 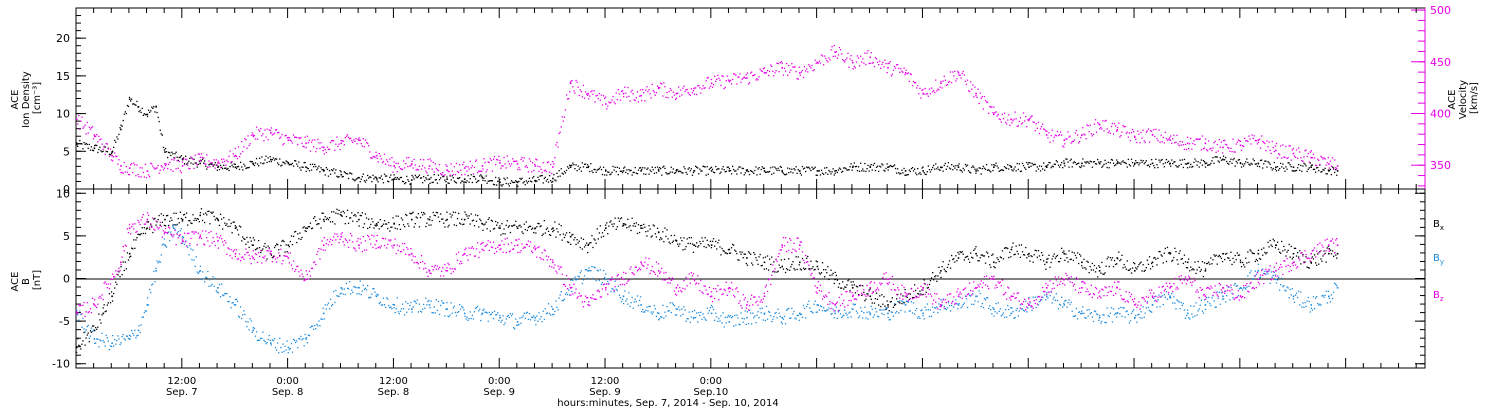 I want to click on time-tick-label: 12:00, so click(x=393, y=381).